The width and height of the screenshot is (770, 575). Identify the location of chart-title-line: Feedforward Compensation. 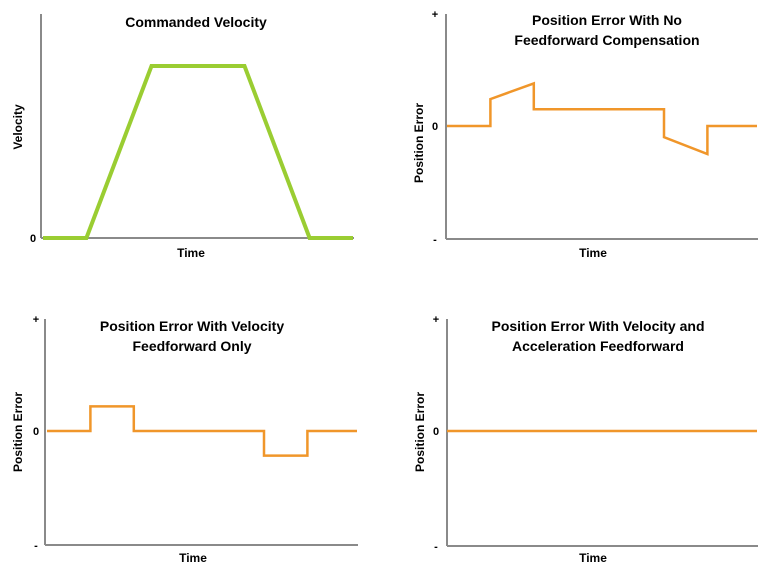
(606, 40).